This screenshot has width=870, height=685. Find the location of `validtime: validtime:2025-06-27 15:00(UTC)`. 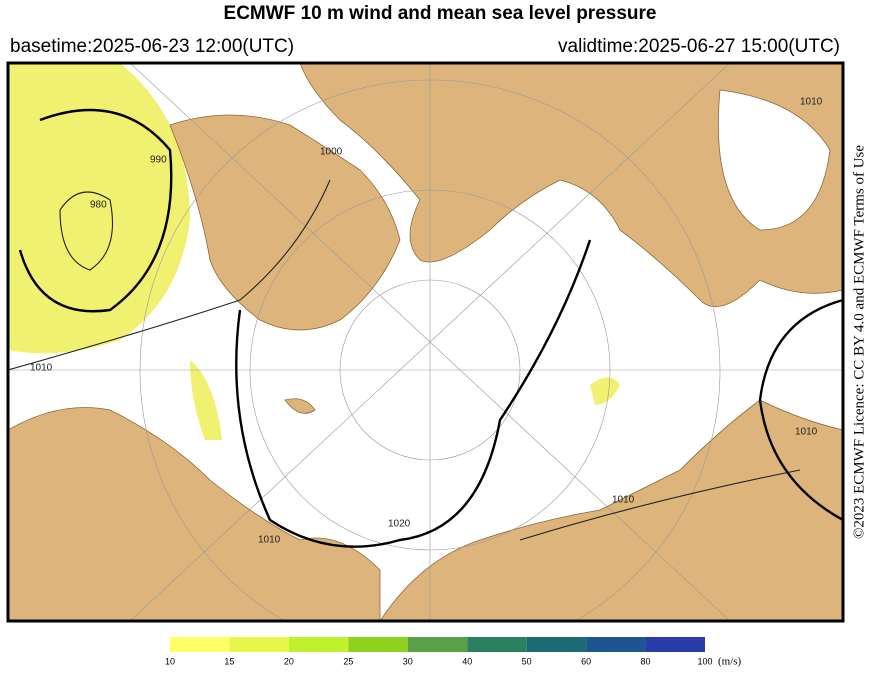

validtime: validtime:2025-06-27 15:00(UTC) is located at coordinates (699, 46).